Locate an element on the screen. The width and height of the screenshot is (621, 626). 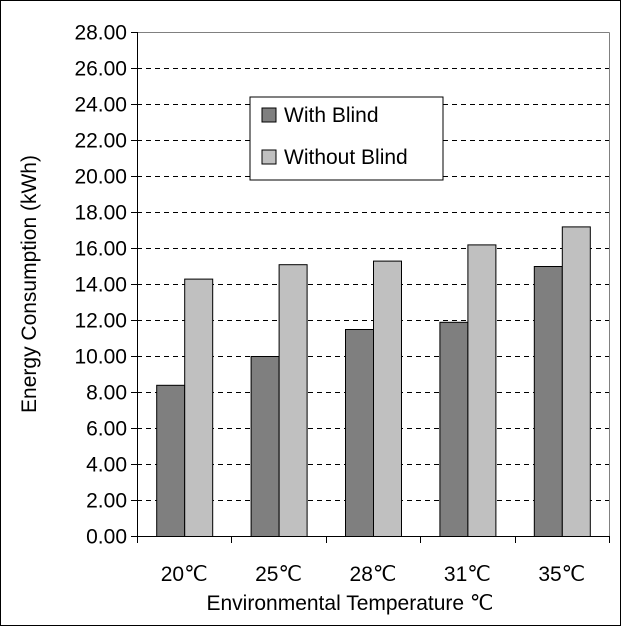
x-axis-title: Environmental Temperature ℃ is located at coordinates (350, 603).